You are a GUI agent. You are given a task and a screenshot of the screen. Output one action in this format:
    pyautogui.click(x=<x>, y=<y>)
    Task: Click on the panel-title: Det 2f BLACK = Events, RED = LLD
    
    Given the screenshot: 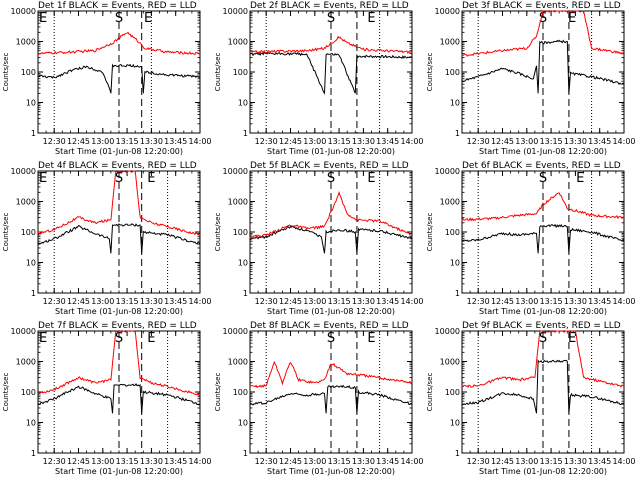 What is the action you would take?
    pyautogui.click(x=329, y=6)
    